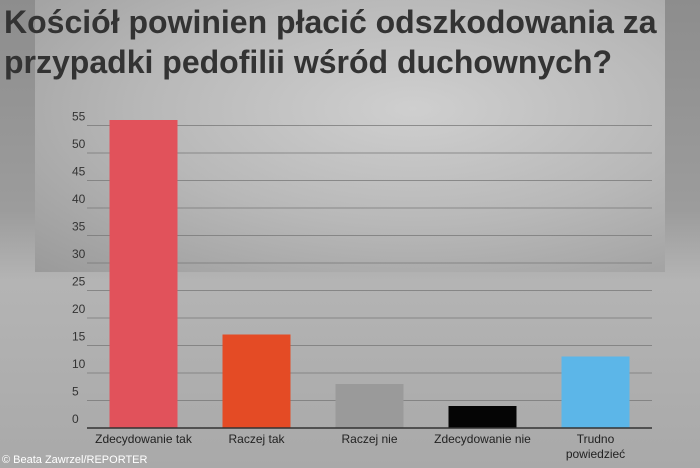 This screenshot has height=468, width=700. I want to click on x-tick-label: Zdecydowanie nie, so click(482, 439).